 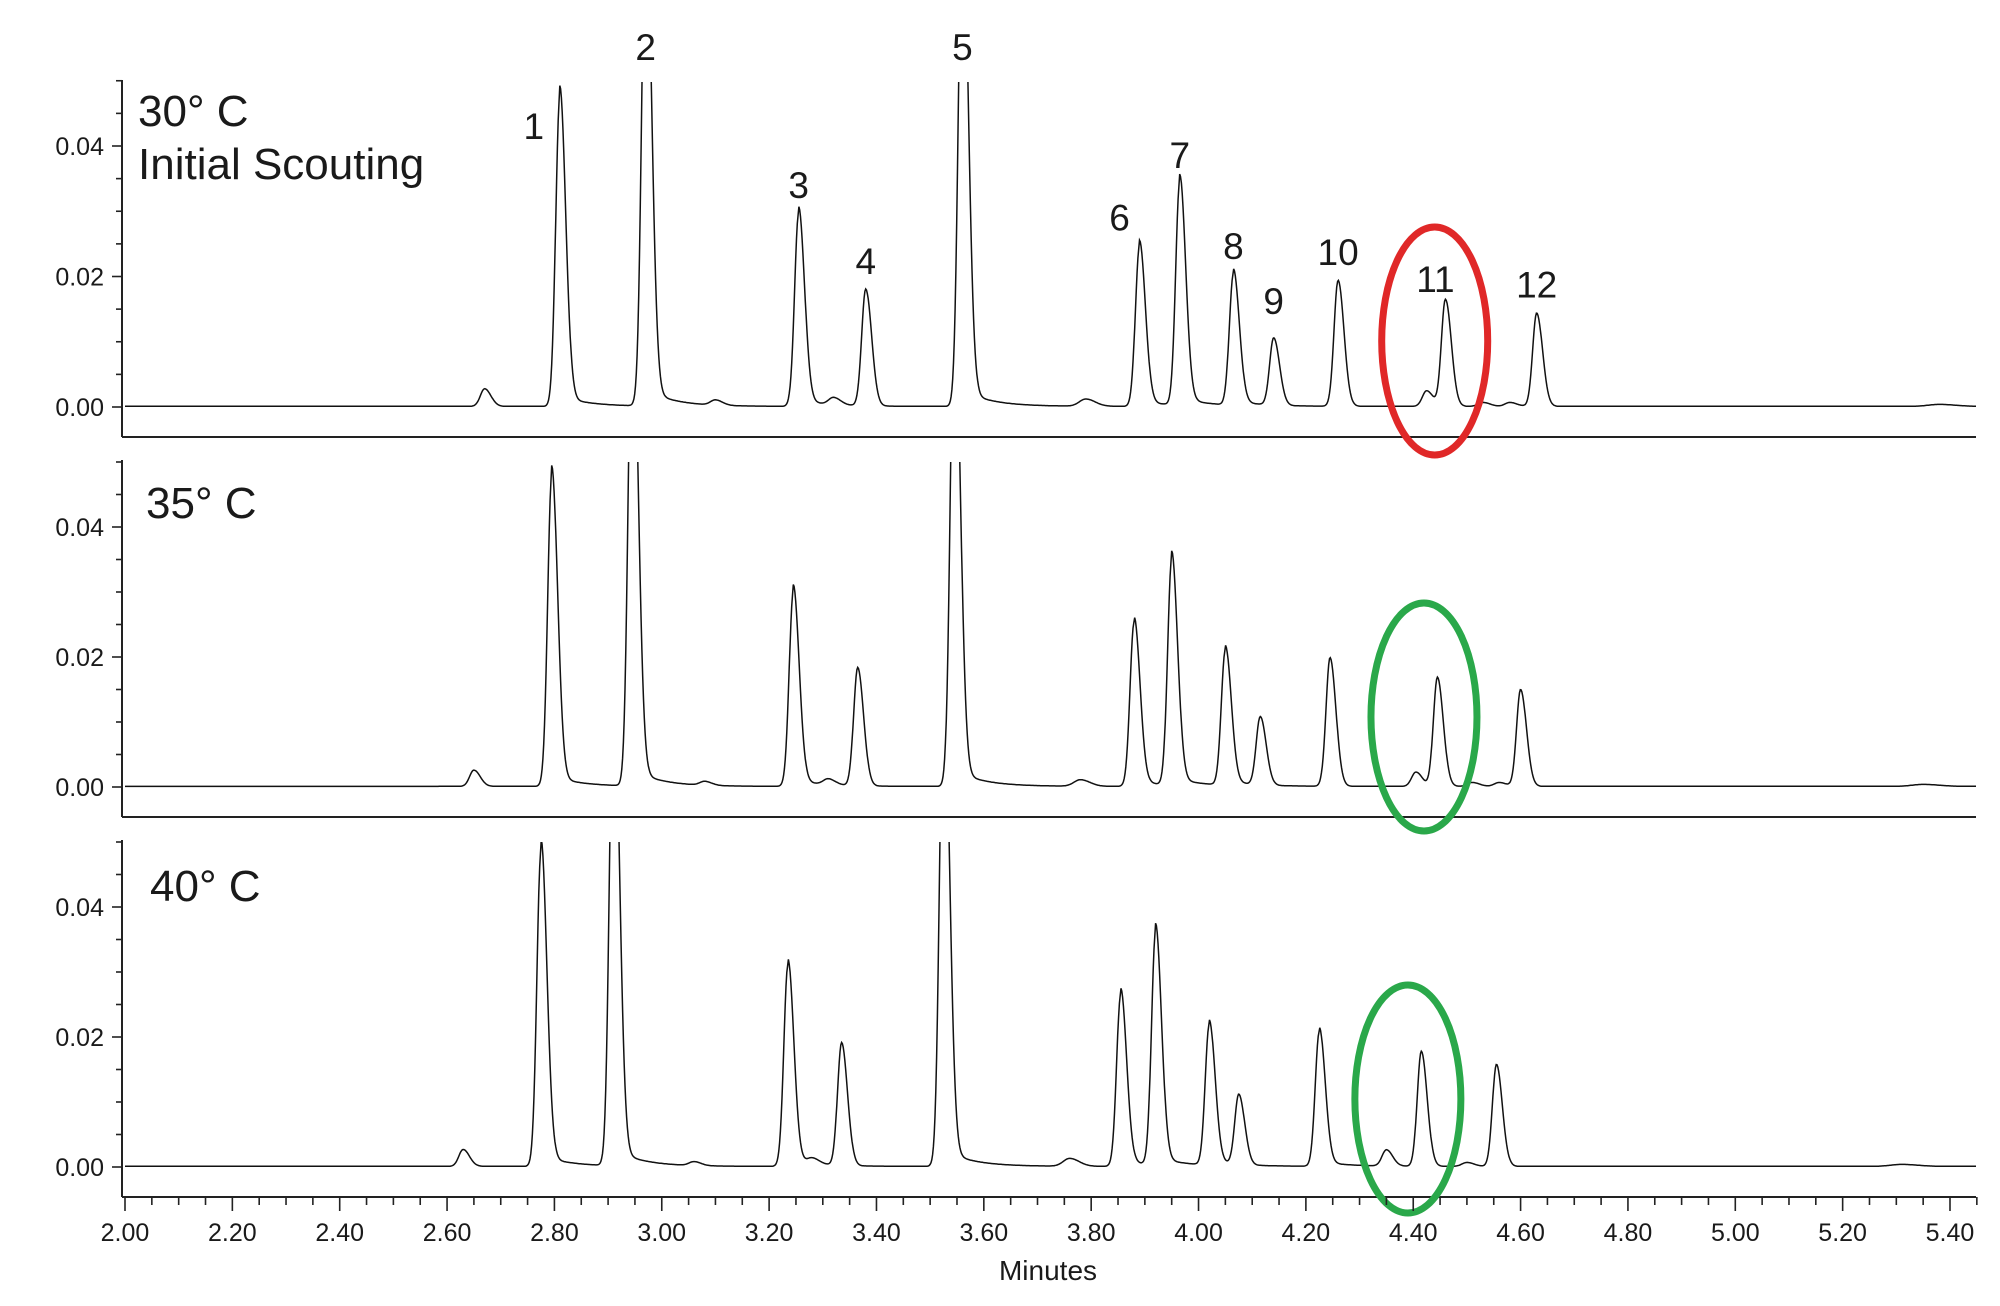 What do you see at coordinates (983, 1233) in the screenshot?
I see `x-tick-label: 3.60` at bounding box center [983, 1233].